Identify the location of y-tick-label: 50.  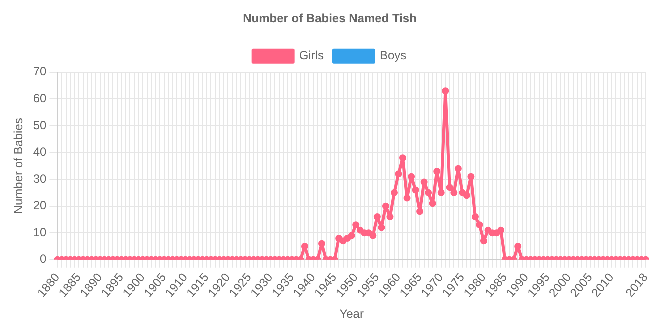
(40, 125).